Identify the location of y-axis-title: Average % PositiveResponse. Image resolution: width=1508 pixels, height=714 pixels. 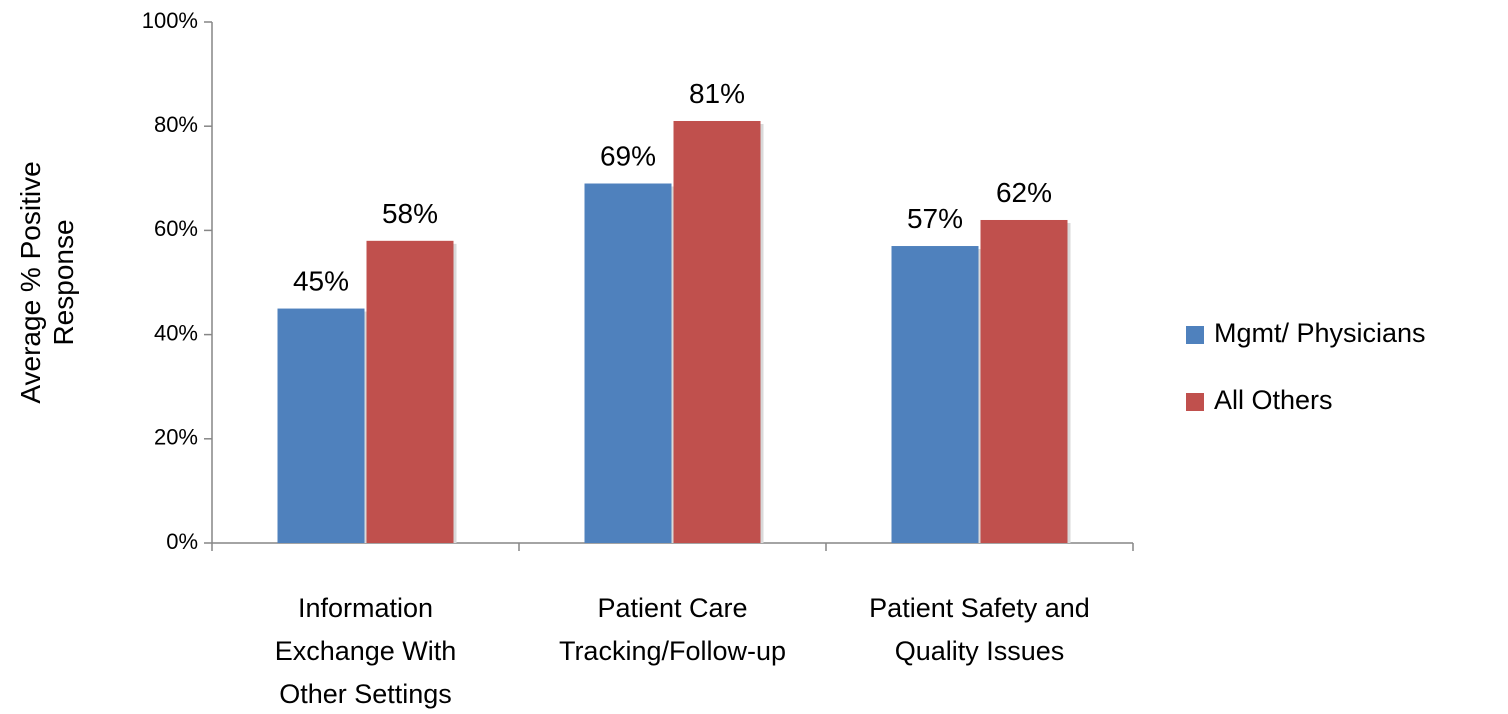
(47, 282).